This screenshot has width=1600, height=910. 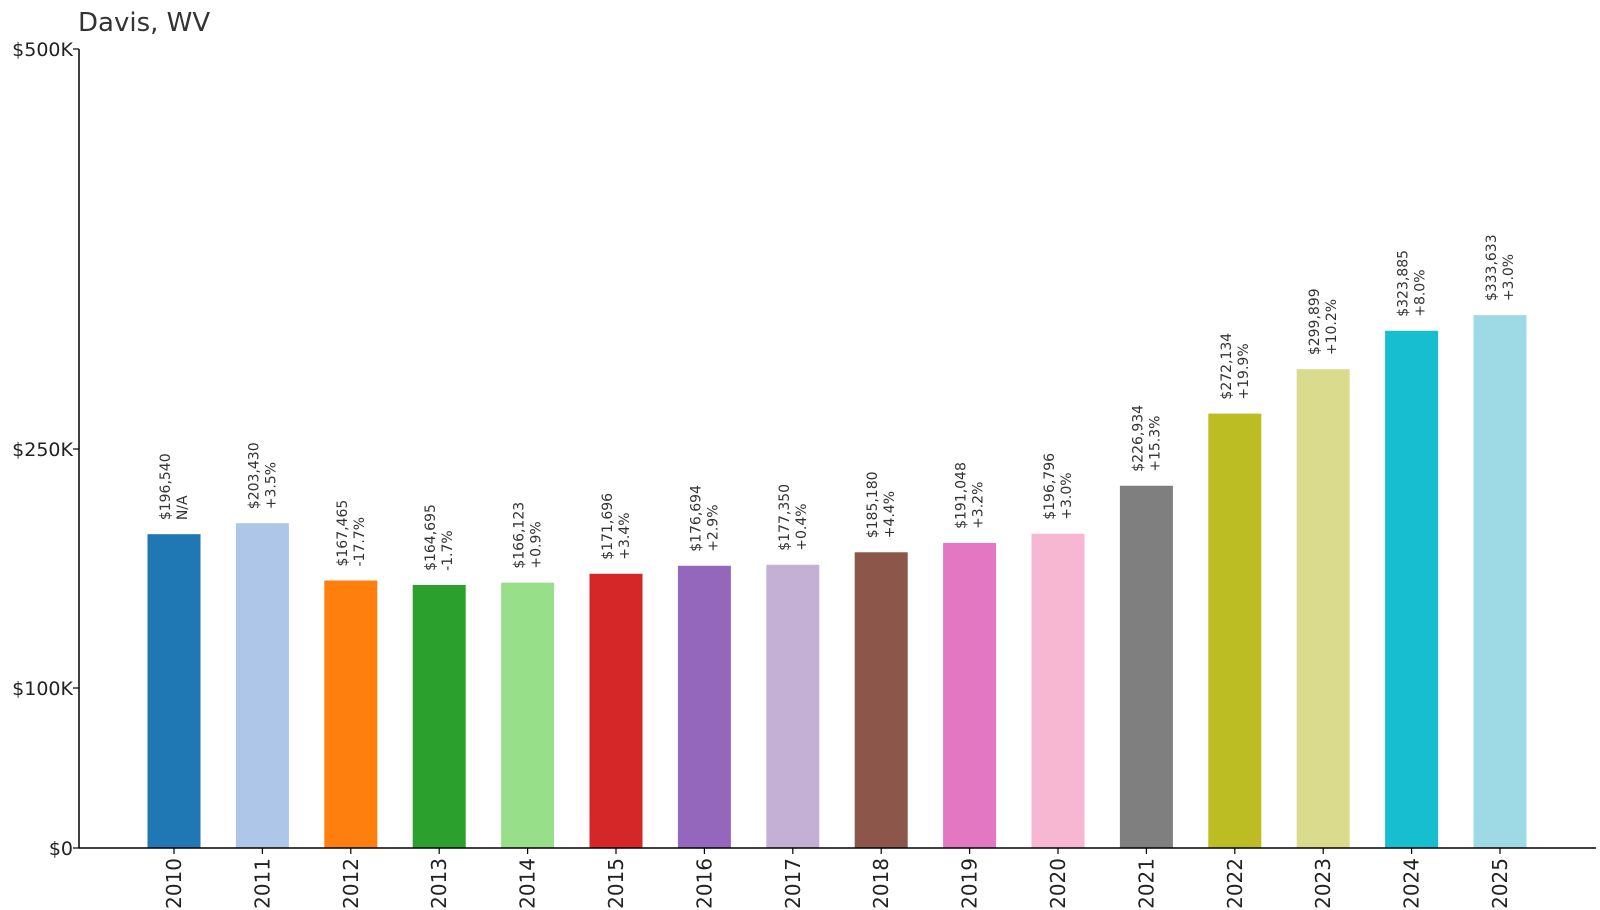 What do you see at coordinates (528, 883) in the screenshot?
I see `x-tick-label: 2014` at bounding box center [528, 883].